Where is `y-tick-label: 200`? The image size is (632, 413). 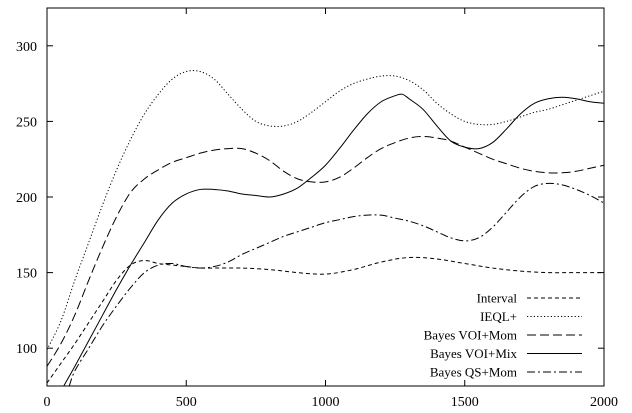
y-tick-label: 200 is located at coordinates (26, 198).